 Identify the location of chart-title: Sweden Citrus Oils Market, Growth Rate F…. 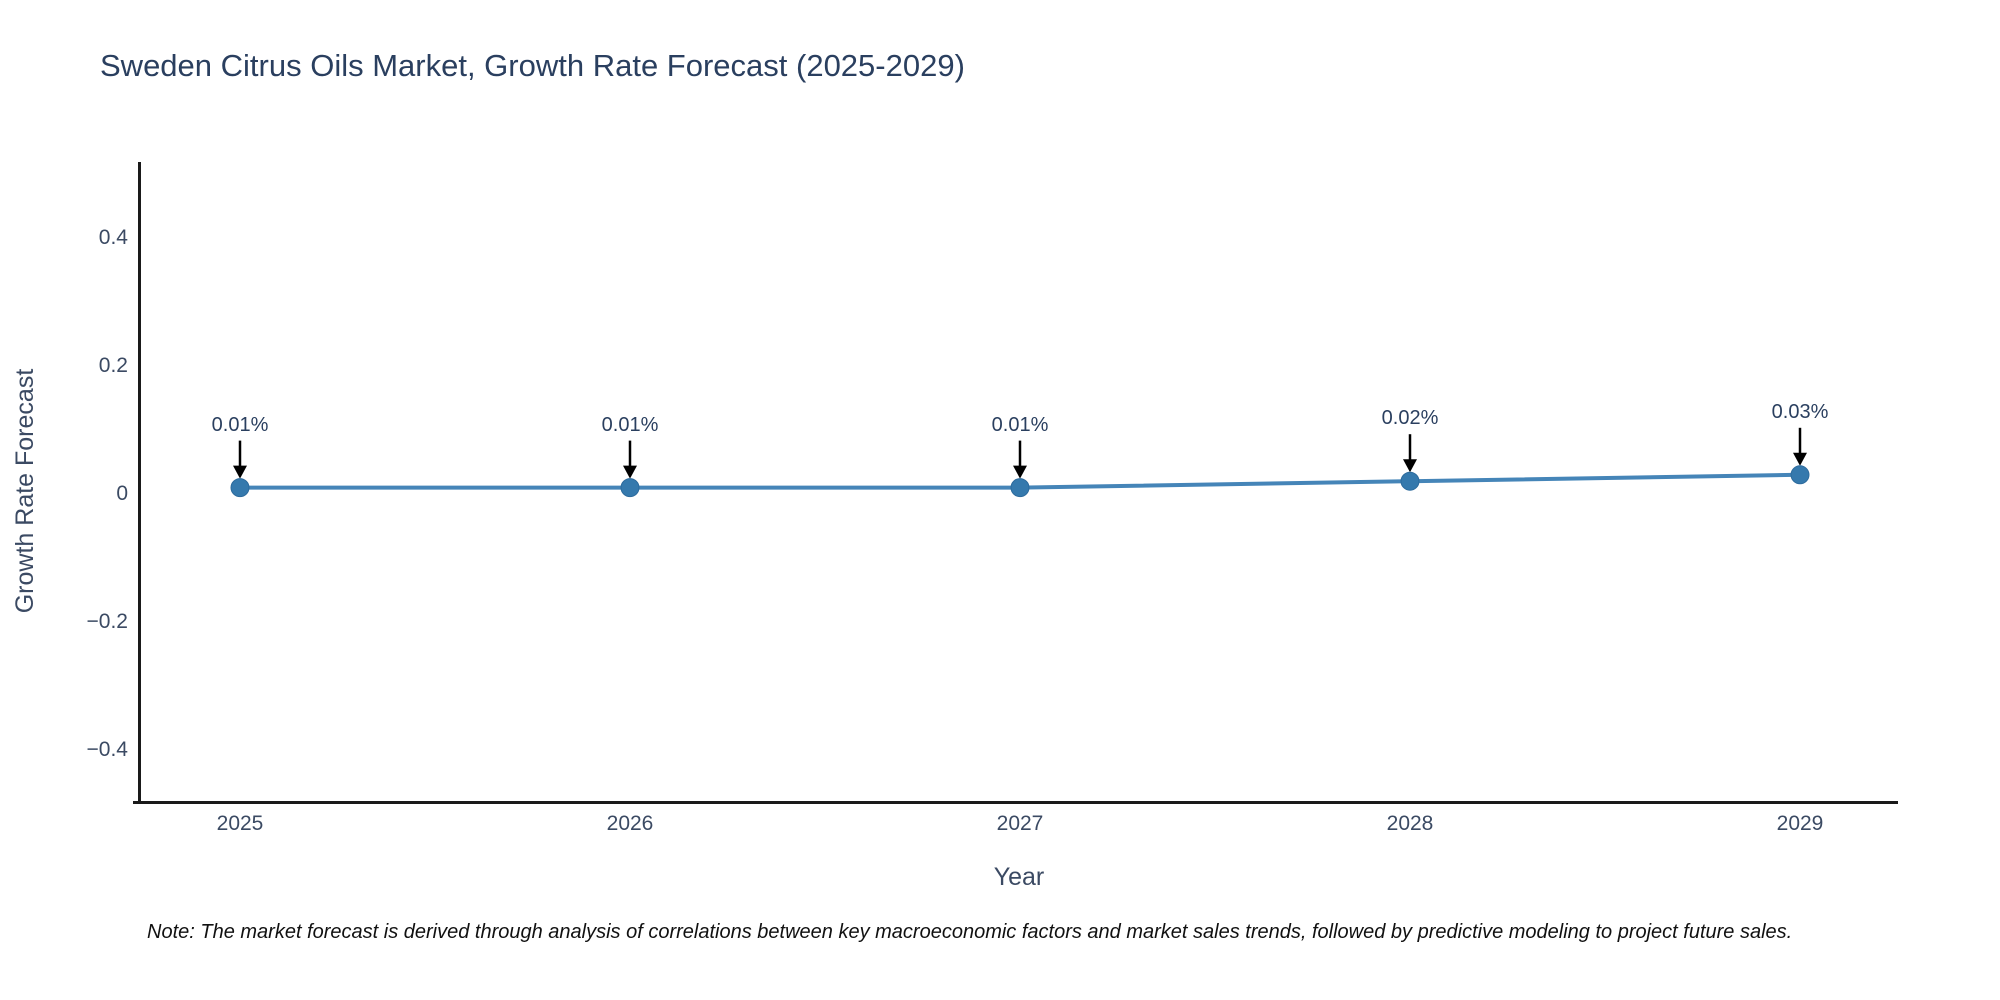
(532, 65).